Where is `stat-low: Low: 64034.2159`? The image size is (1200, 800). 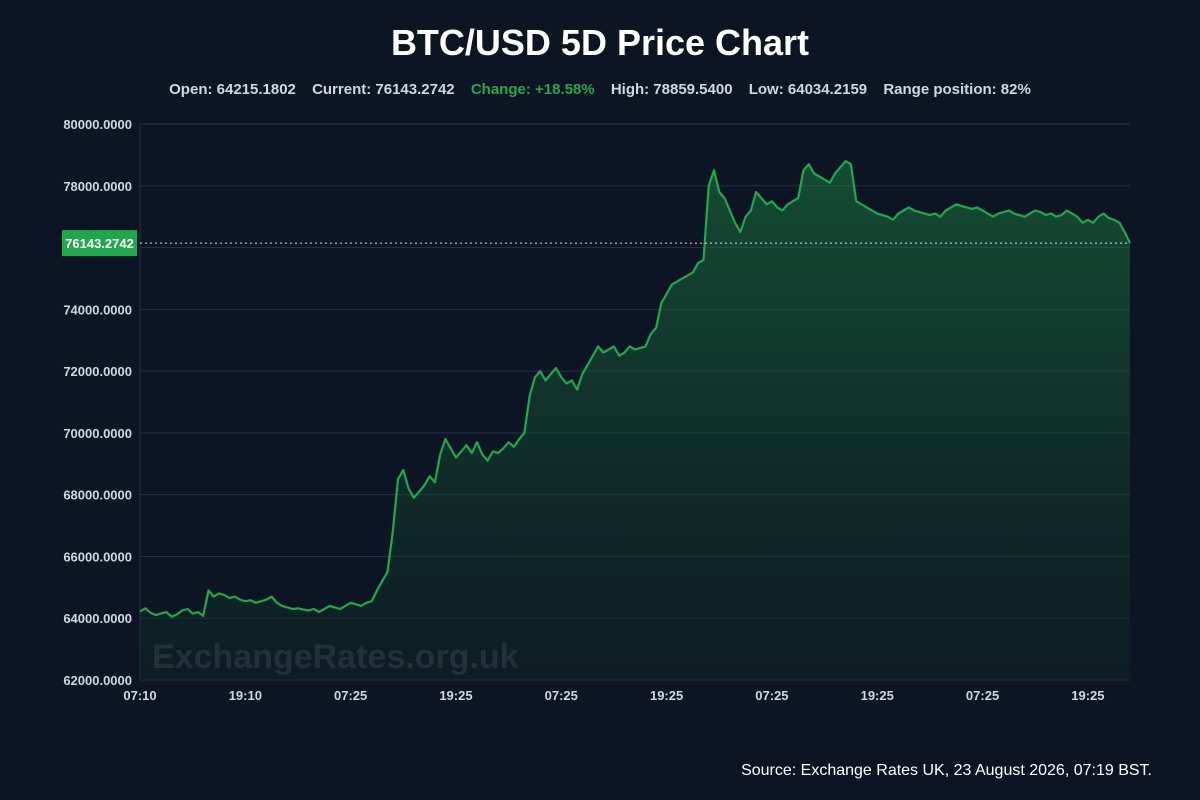
stat-low: Low: 64034.2159 is located at coordinates (808, 89).